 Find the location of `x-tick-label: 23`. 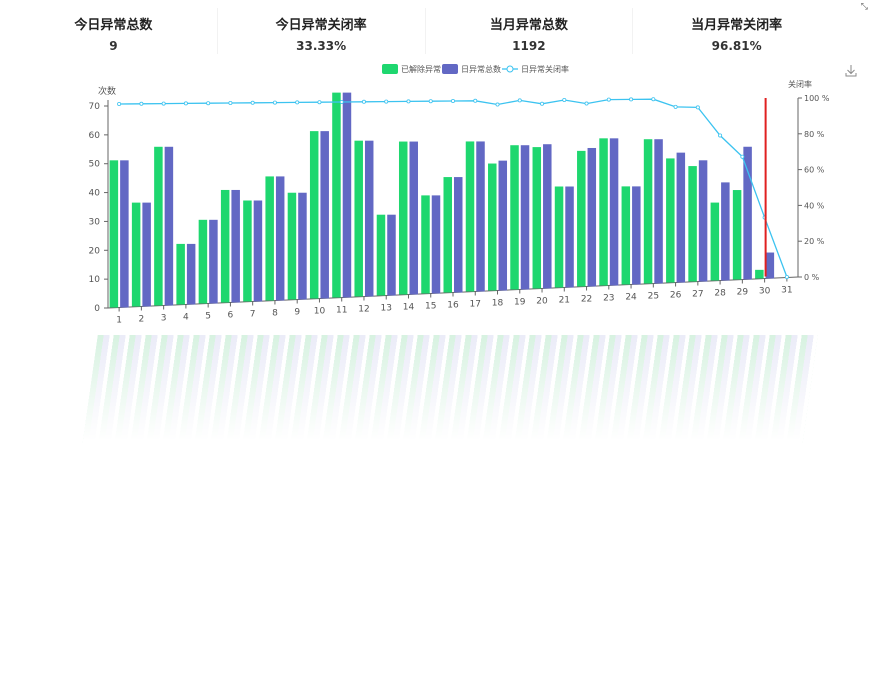

x-tick-label: 23 is located at coordinates (608, 299).